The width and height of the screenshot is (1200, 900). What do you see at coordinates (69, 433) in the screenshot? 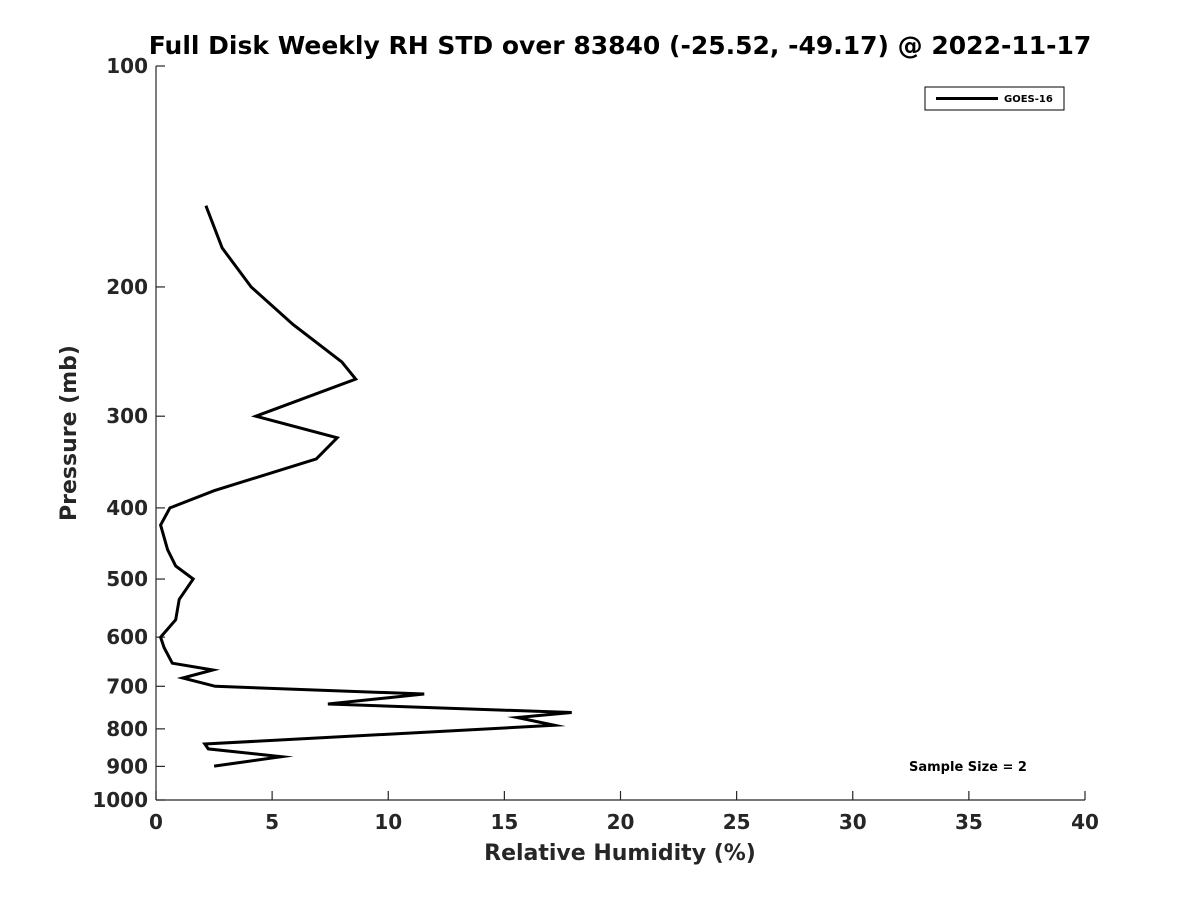
I see `y-axis-label: Pressure (mb)` at bounding box center [69, 433].